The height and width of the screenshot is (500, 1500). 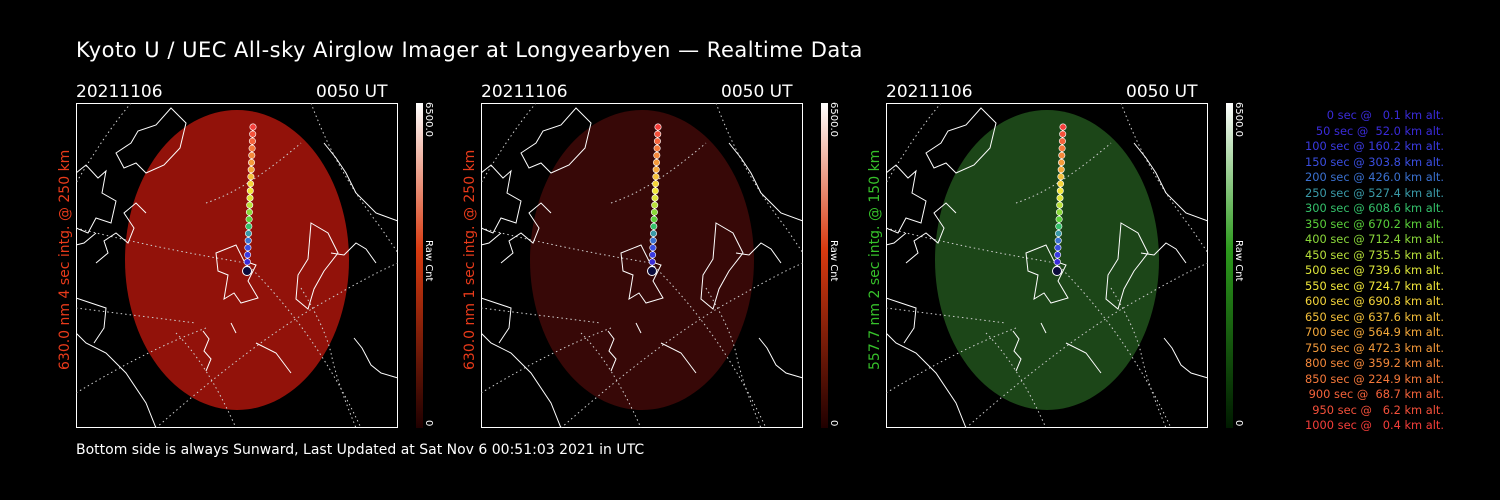 What do you see at coordinates (524, 92) in the screenshot?
I see `panel-2-date: 20211106` at bounding box center [524, 92].